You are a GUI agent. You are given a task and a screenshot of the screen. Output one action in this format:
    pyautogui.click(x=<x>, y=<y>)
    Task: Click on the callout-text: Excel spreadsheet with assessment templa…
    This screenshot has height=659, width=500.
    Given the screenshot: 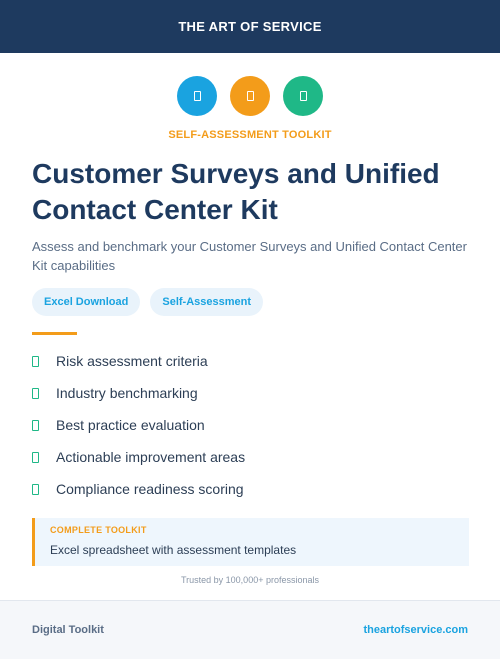 What is the action you would take?
    pyautogui.click(x=173, y=550)
    